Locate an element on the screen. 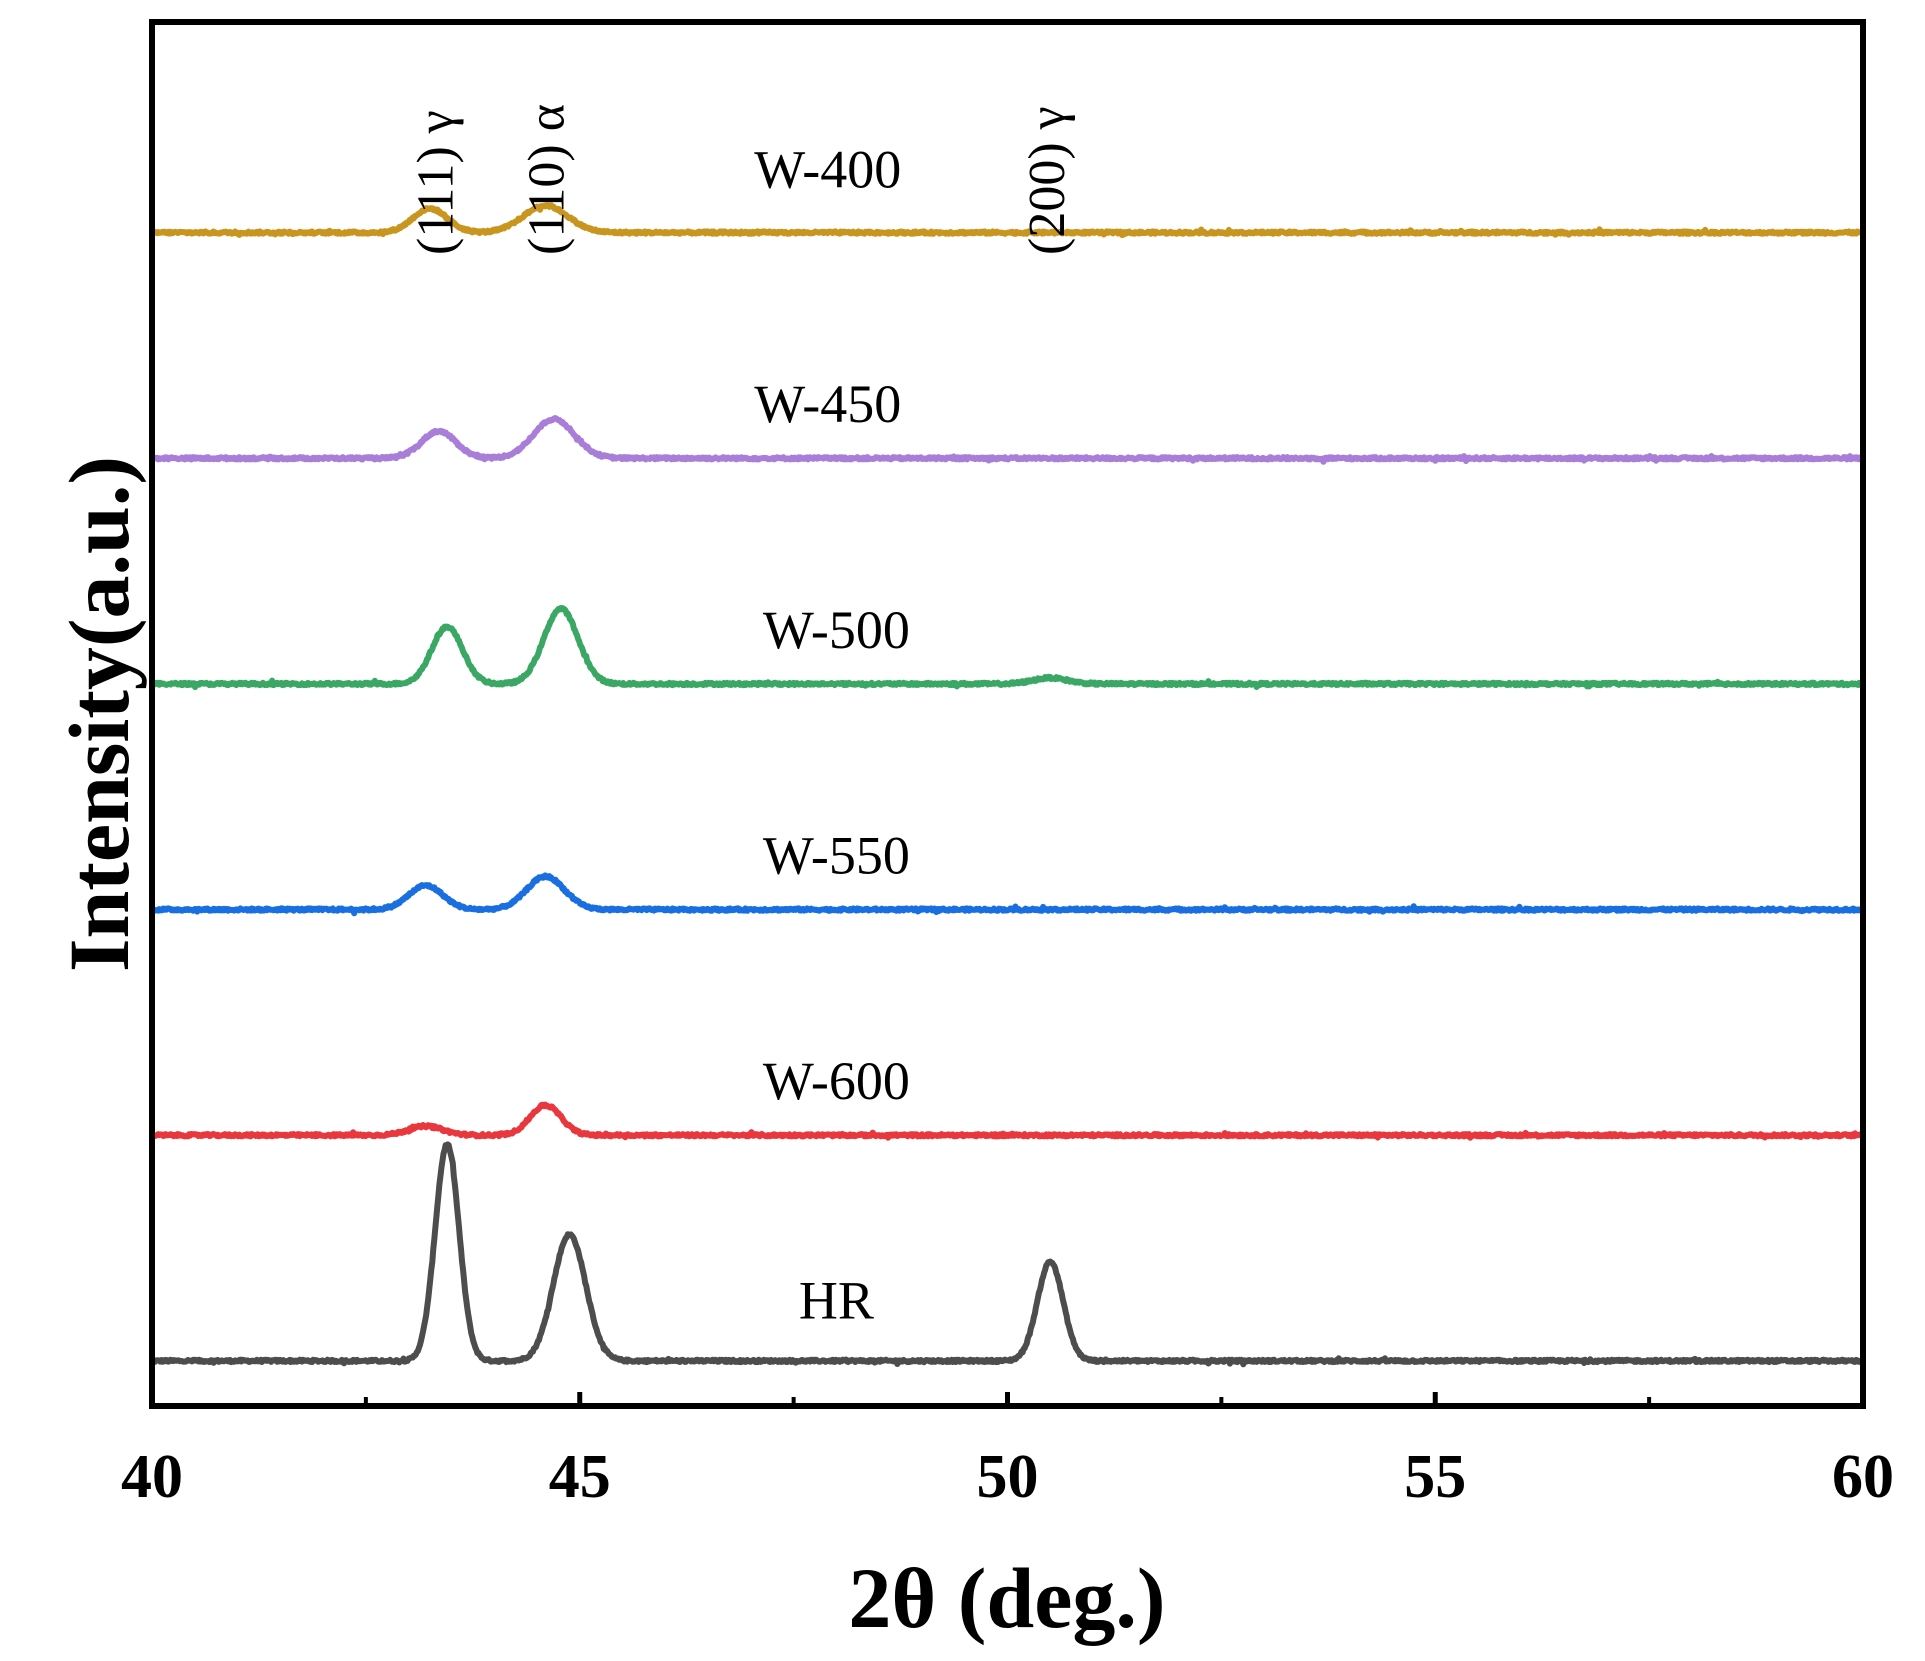 The image size is (1925, 1661). series-label-w-500: W-500 is located at coordinates (836, 630).